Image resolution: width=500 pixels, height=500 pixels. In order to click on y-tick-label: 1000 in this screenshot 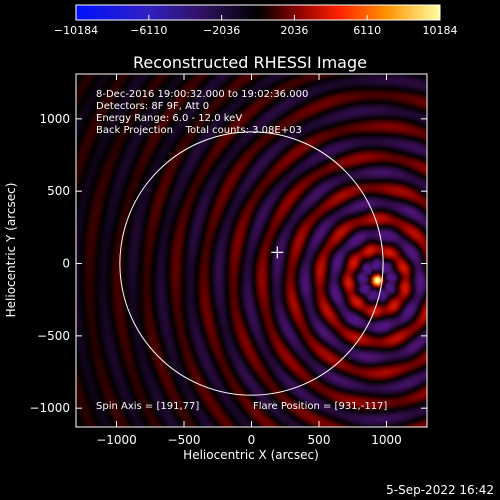, I will do `click(54, 119)`.